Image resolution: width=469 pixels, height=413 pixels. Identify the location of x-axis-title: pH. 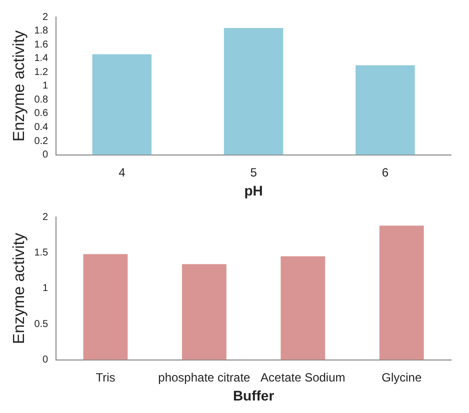
(253, 190).